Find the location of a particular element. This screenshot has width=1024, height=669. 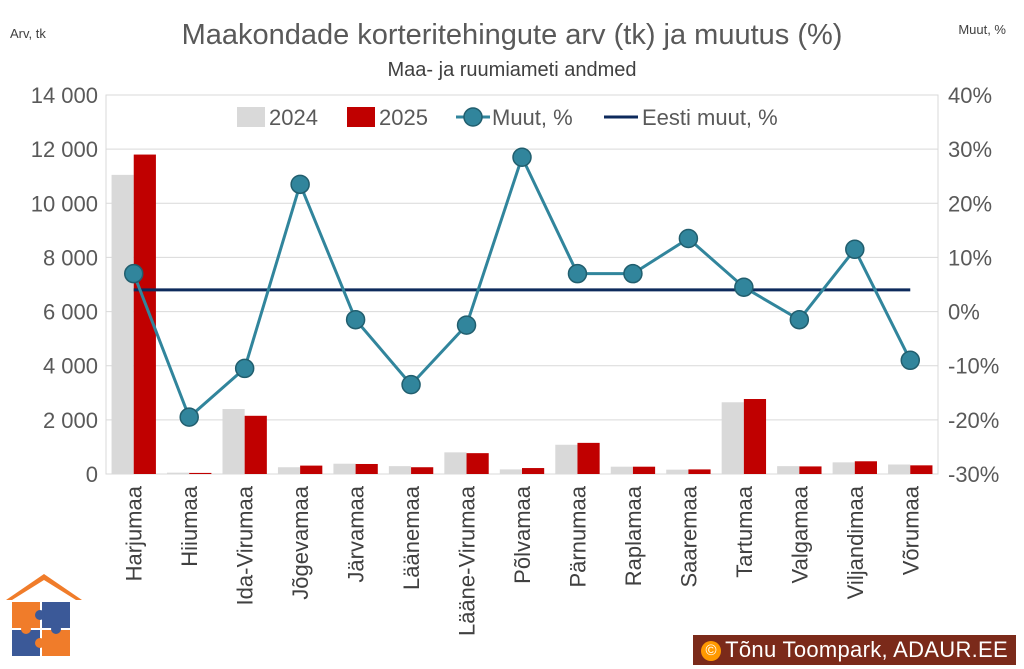

x-tick-label: Pärnumaa is located at coordinates (577, 536).